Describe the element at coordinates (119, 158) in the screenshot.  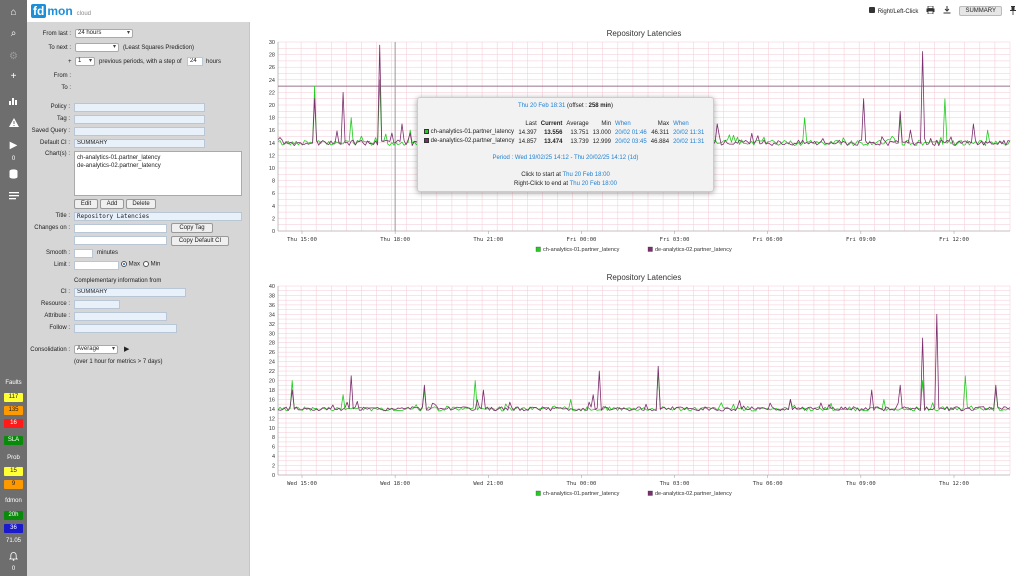
I see `chart-list-item: ch-analytics-01.partner_latency` at that location.